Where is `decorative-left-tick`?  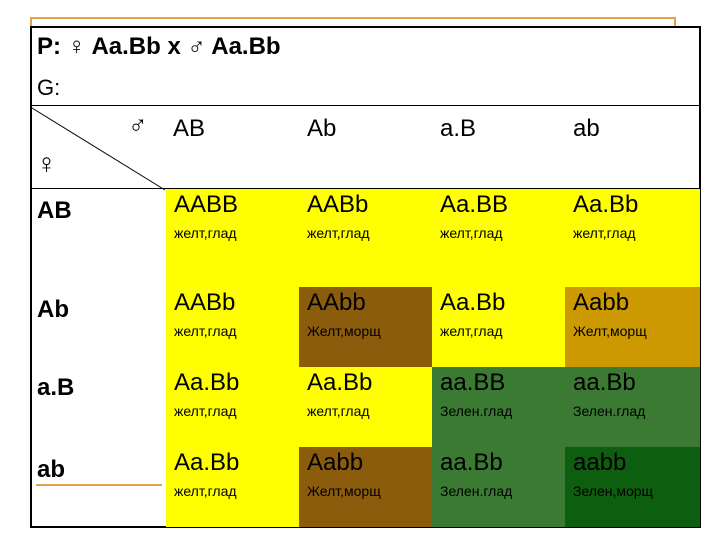 decorative-left-tick is located at coordinates (31, 22).